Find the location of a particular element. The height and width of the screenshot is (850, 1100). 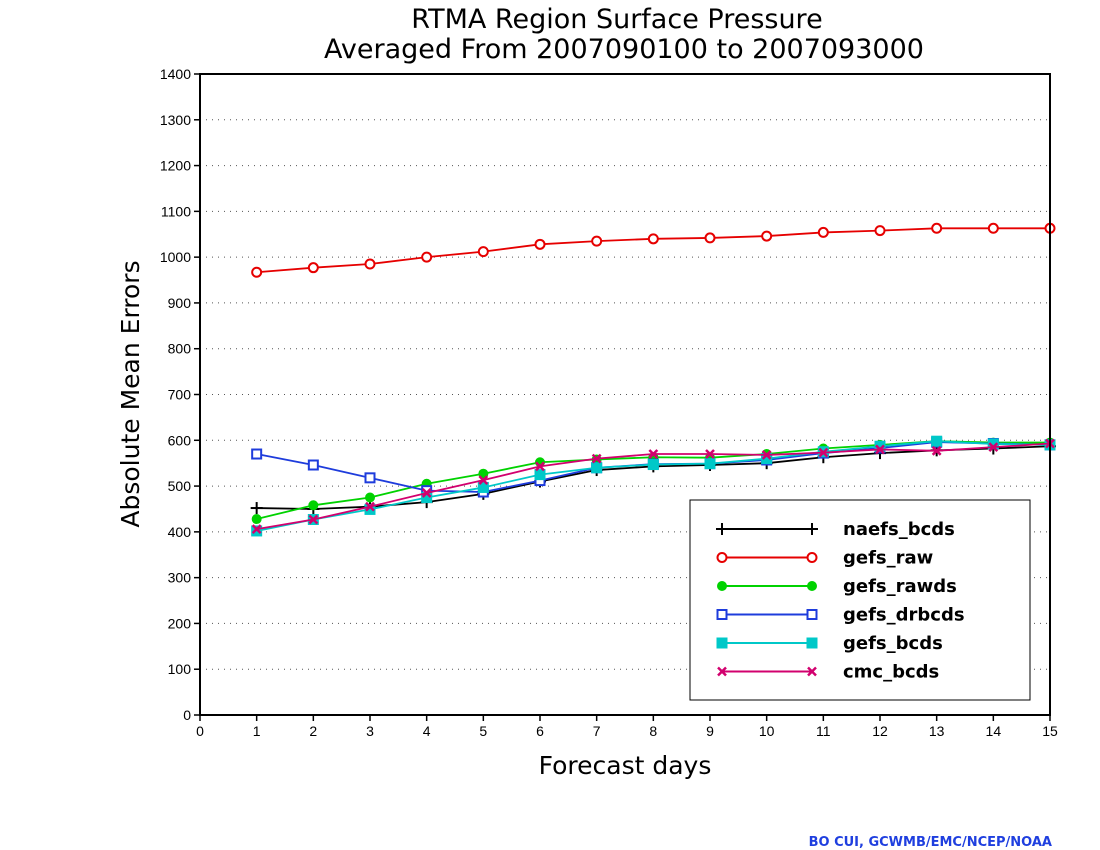

x-tick-label: 1 is located at coordinates (257, 731).